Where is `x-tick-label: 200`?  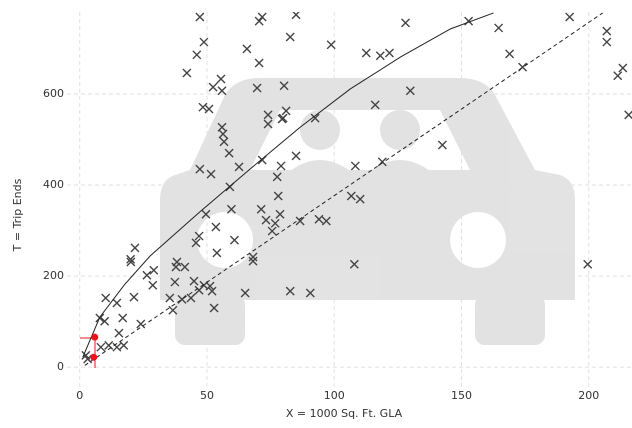
x-tick-label: 200 is located at coordinates (588, 395).